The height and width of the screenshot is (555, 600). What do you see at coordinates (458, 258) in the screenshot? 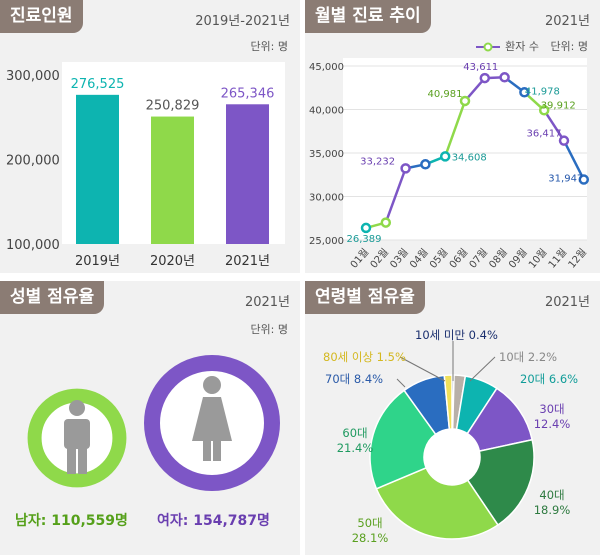
I see `x-tick-label: 06월` at bounding box center [458, 258].